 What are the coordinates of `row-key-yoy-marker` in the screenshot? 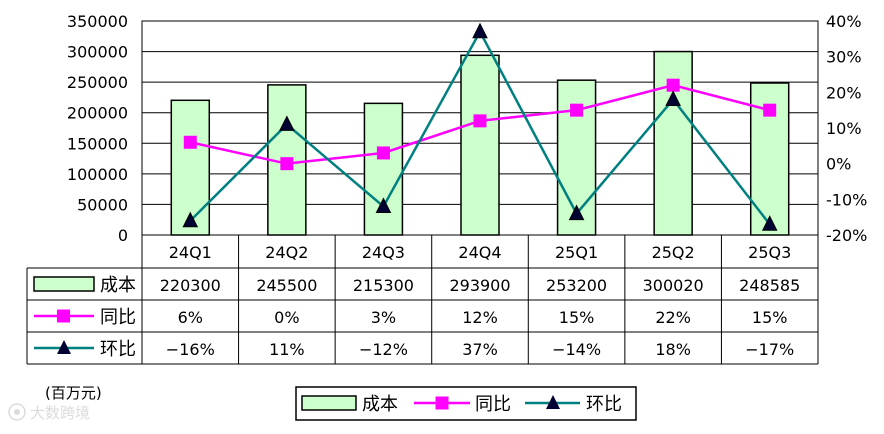 It's located at (63, 316).